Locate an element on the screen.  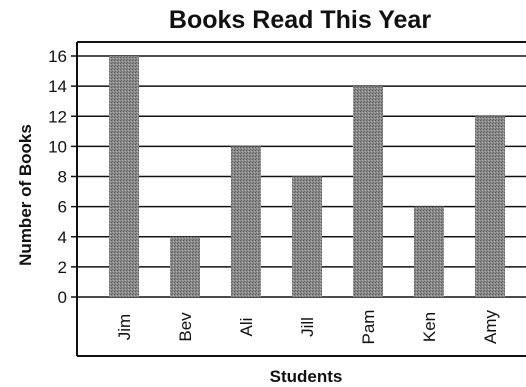
x-category-label: Bev is located at coordinates (185, 327).